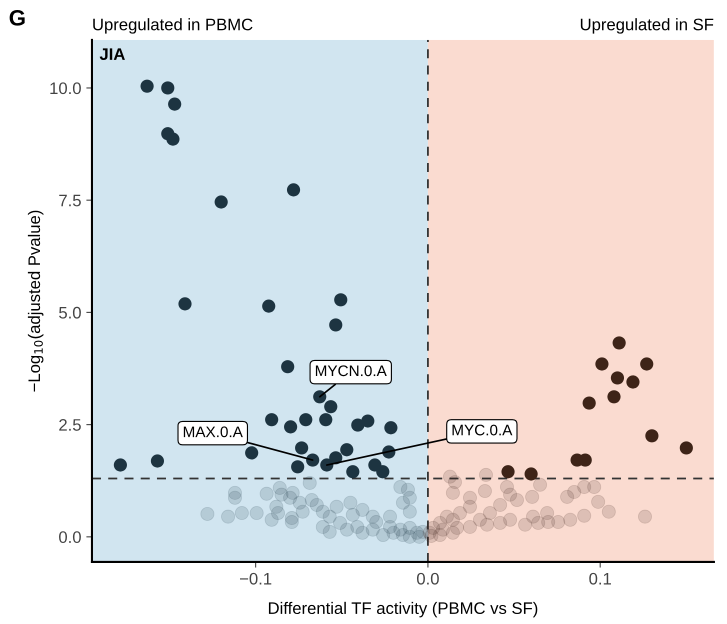  Describe the element at coordinates (213, 432) in the screenshot. I see `annotation: MAX.0.A` at that location.